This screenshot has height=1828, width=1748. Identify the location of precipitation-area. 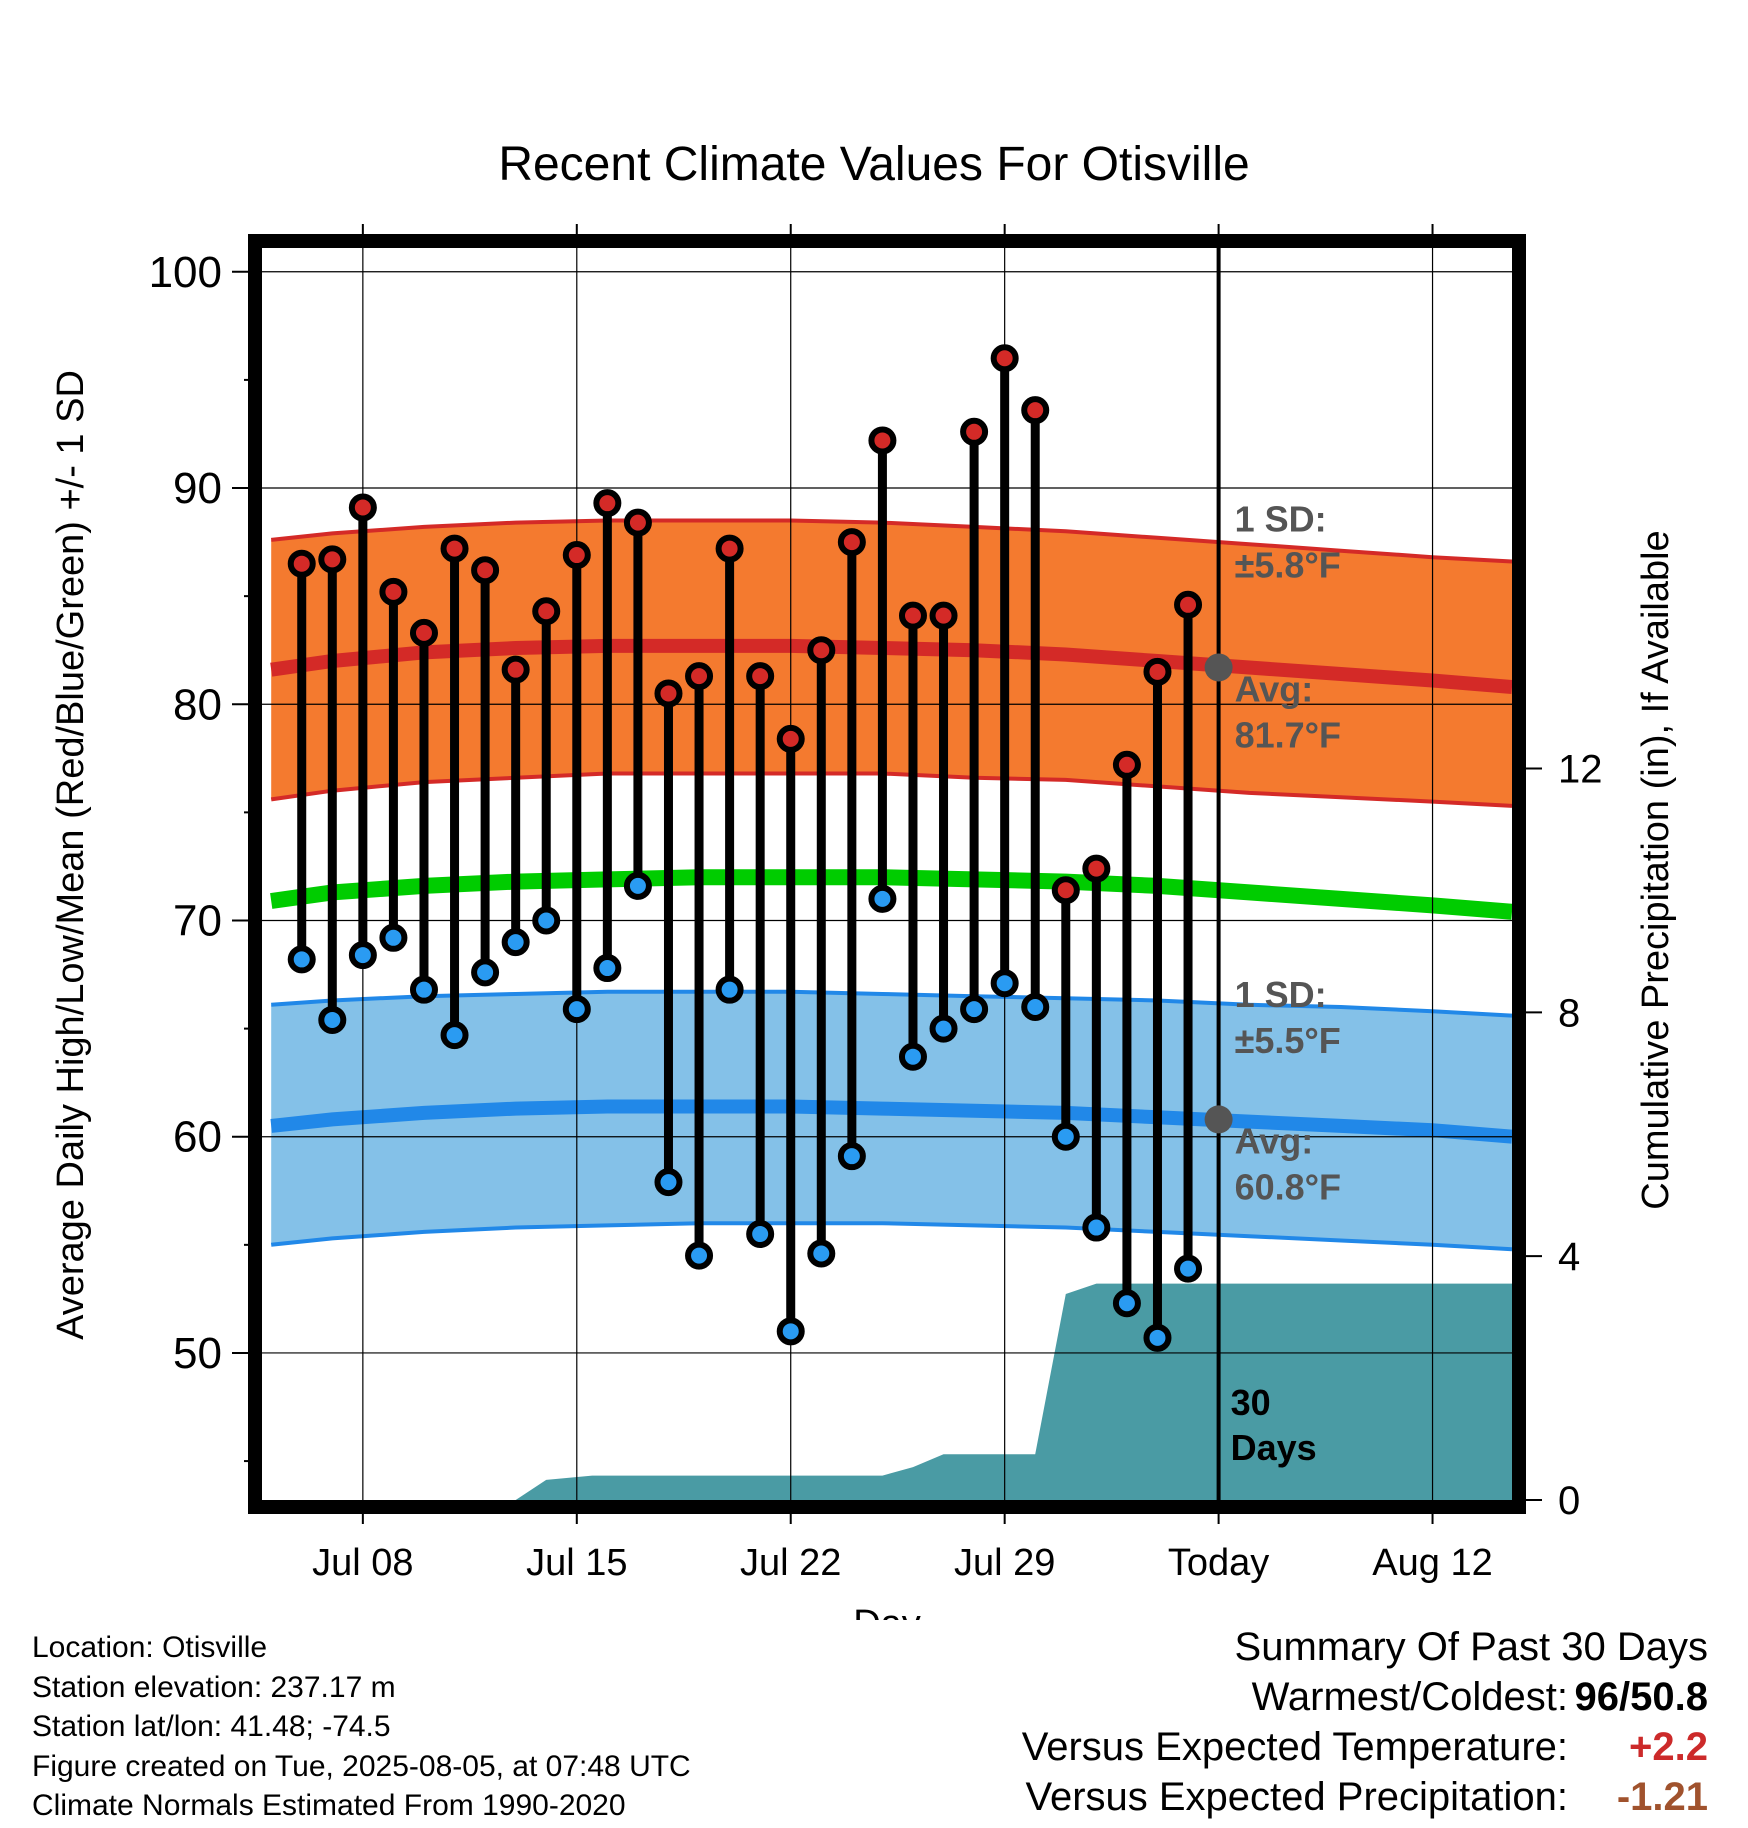
(887, 1391).